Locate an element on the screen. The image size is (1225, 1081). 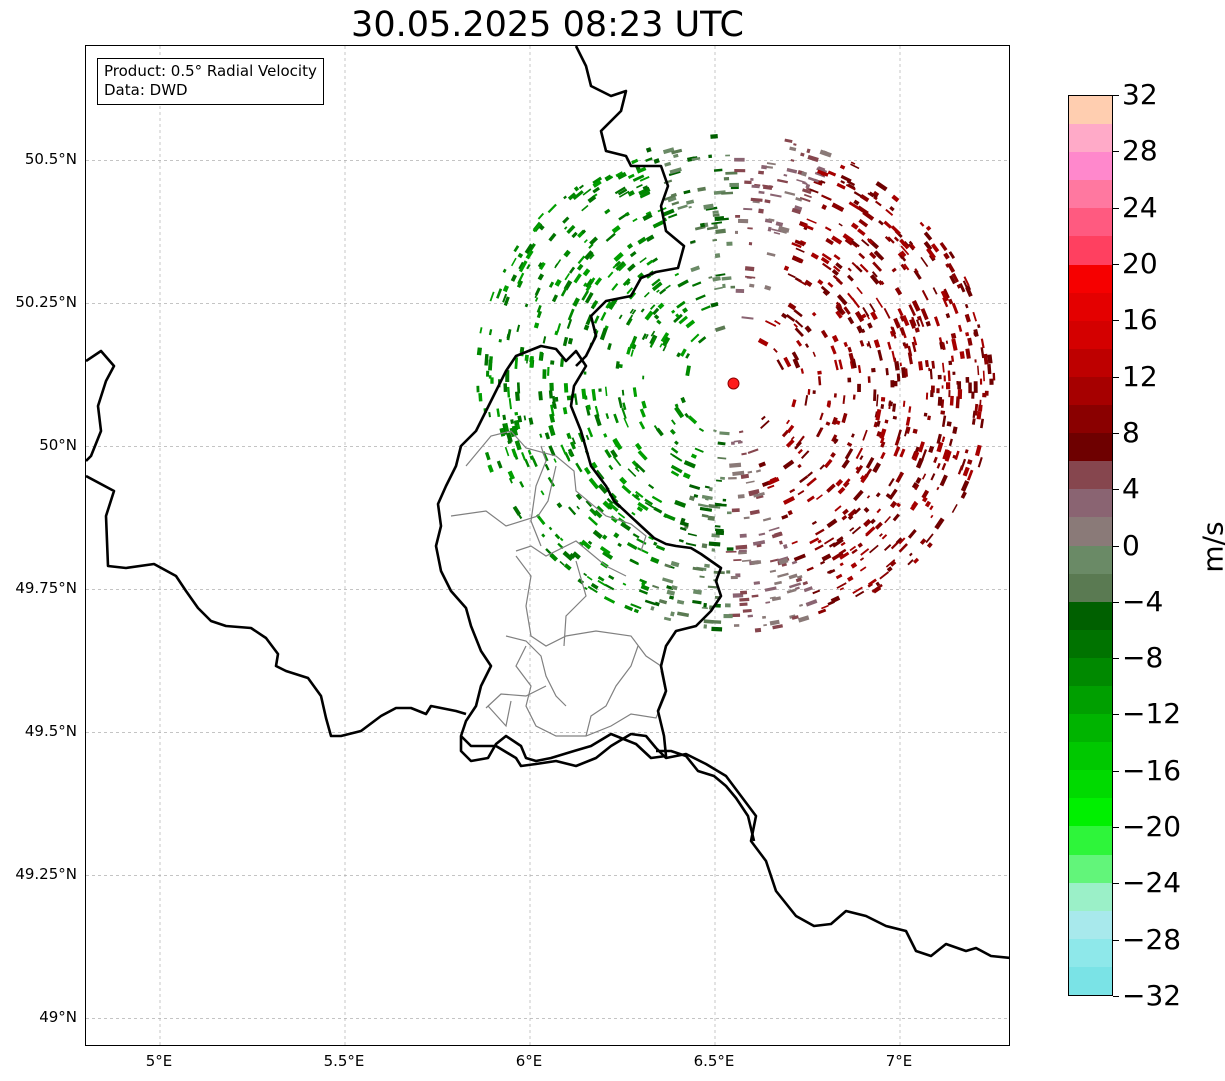
colorbar-tick-label: −16 is located at coordinates (1152, 770).